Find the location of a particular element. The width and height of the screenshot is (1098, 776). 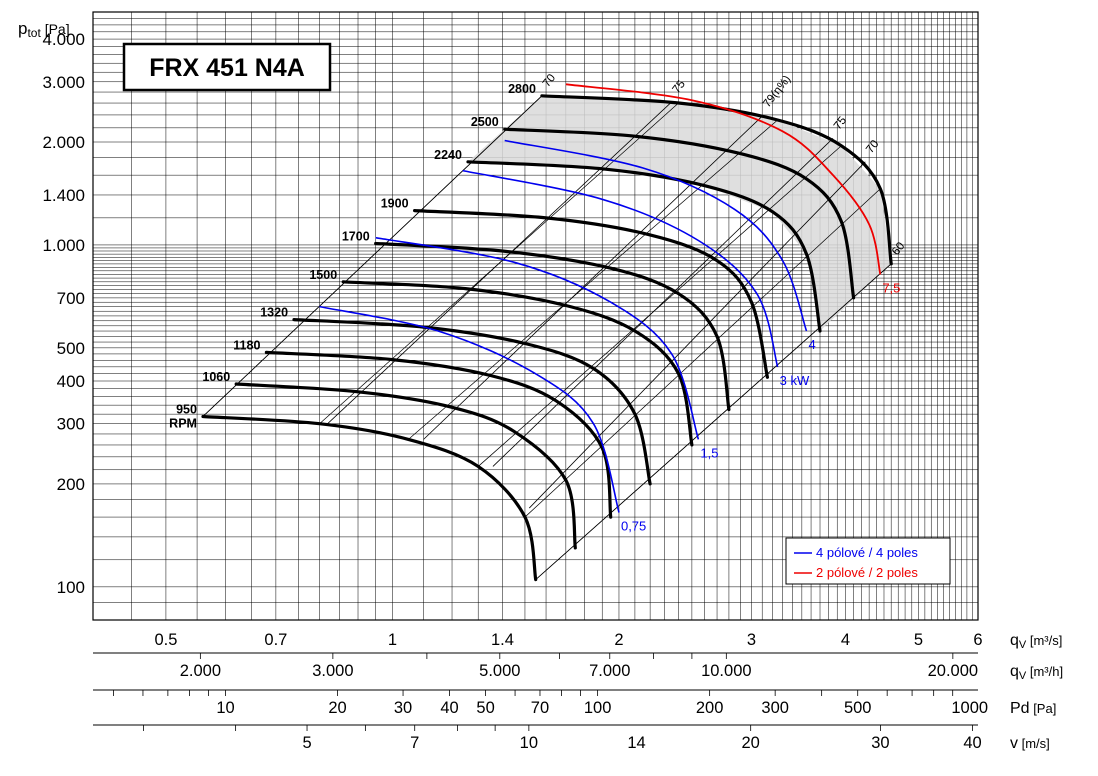

x-unit-rest: [m³/s] is located at coordinates (1044, 640).